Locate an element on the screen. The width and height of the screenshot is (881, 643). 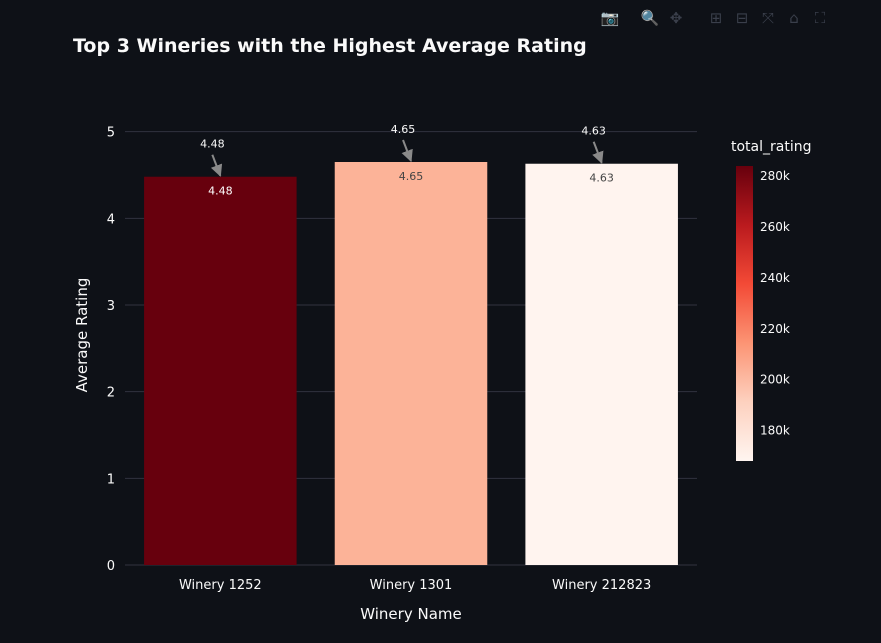
y-tick-label: 1 is located at coordinates (111, 479).